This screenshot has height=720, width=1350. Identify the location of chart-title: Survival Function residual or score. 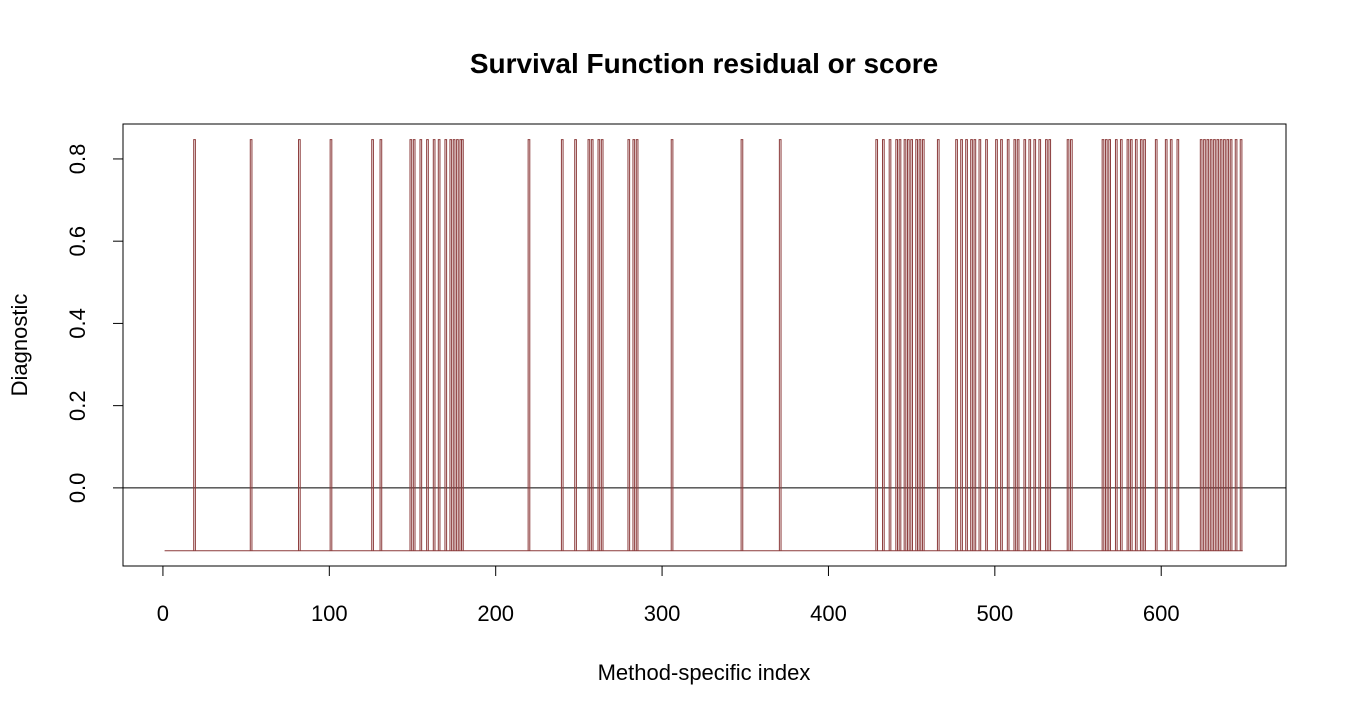
(704, 63).